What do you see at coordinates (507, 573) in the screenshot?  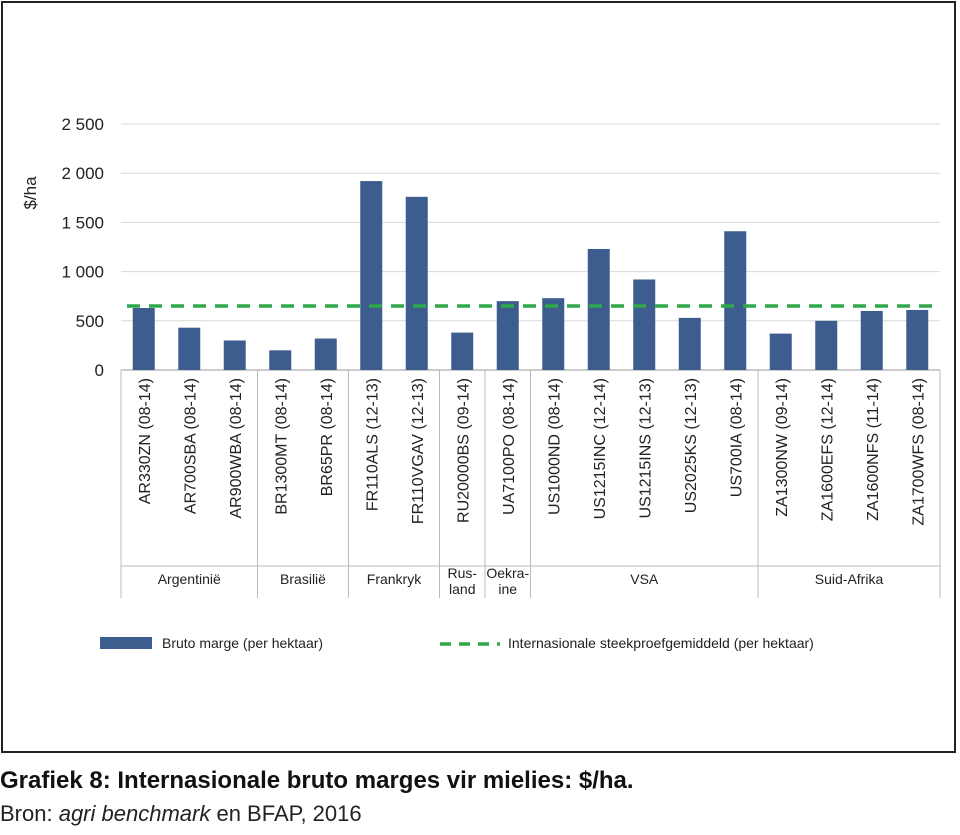 I see `group-label-line: Oekra-` at bounding box center [507, 573].